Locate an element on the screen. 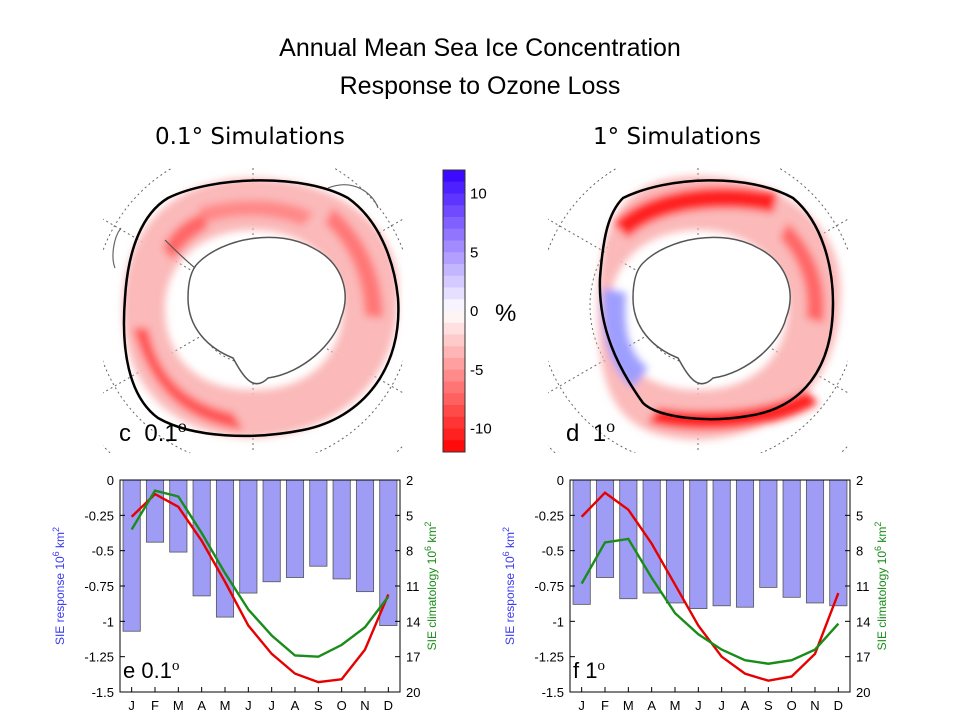 The image size is (960, 720). map-panel-d: d 1o is located at coordinates (698, 310).